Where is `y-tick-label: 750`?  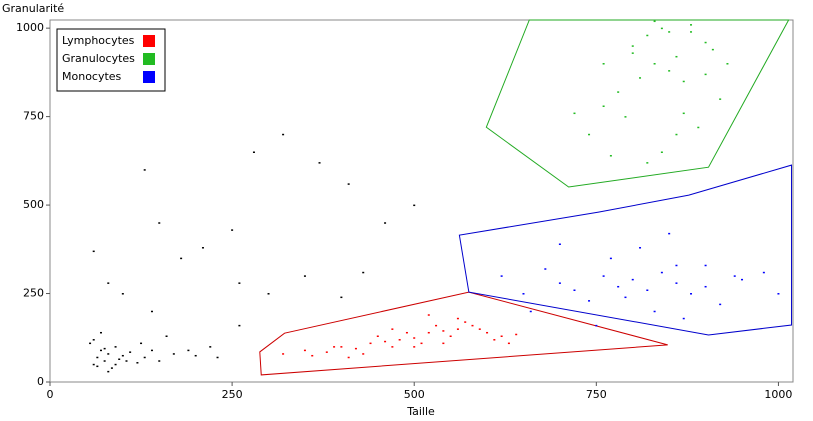 y-tick-label: 750 is located at coordinates (33, 116).